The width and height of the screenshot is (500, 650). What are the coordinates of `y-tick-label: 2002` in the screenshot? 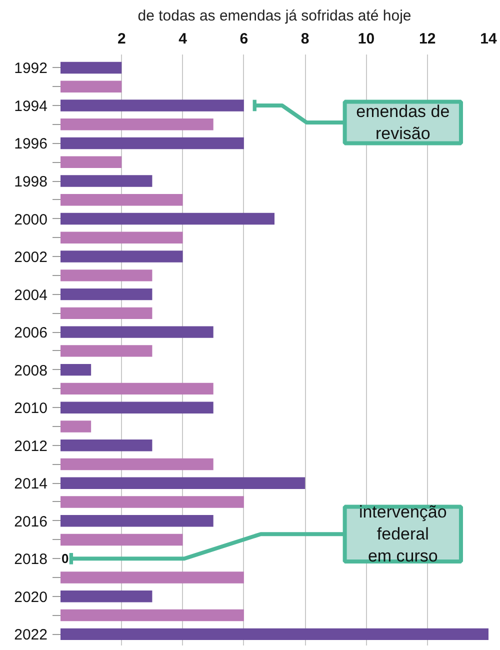 It's located at (31, 257).